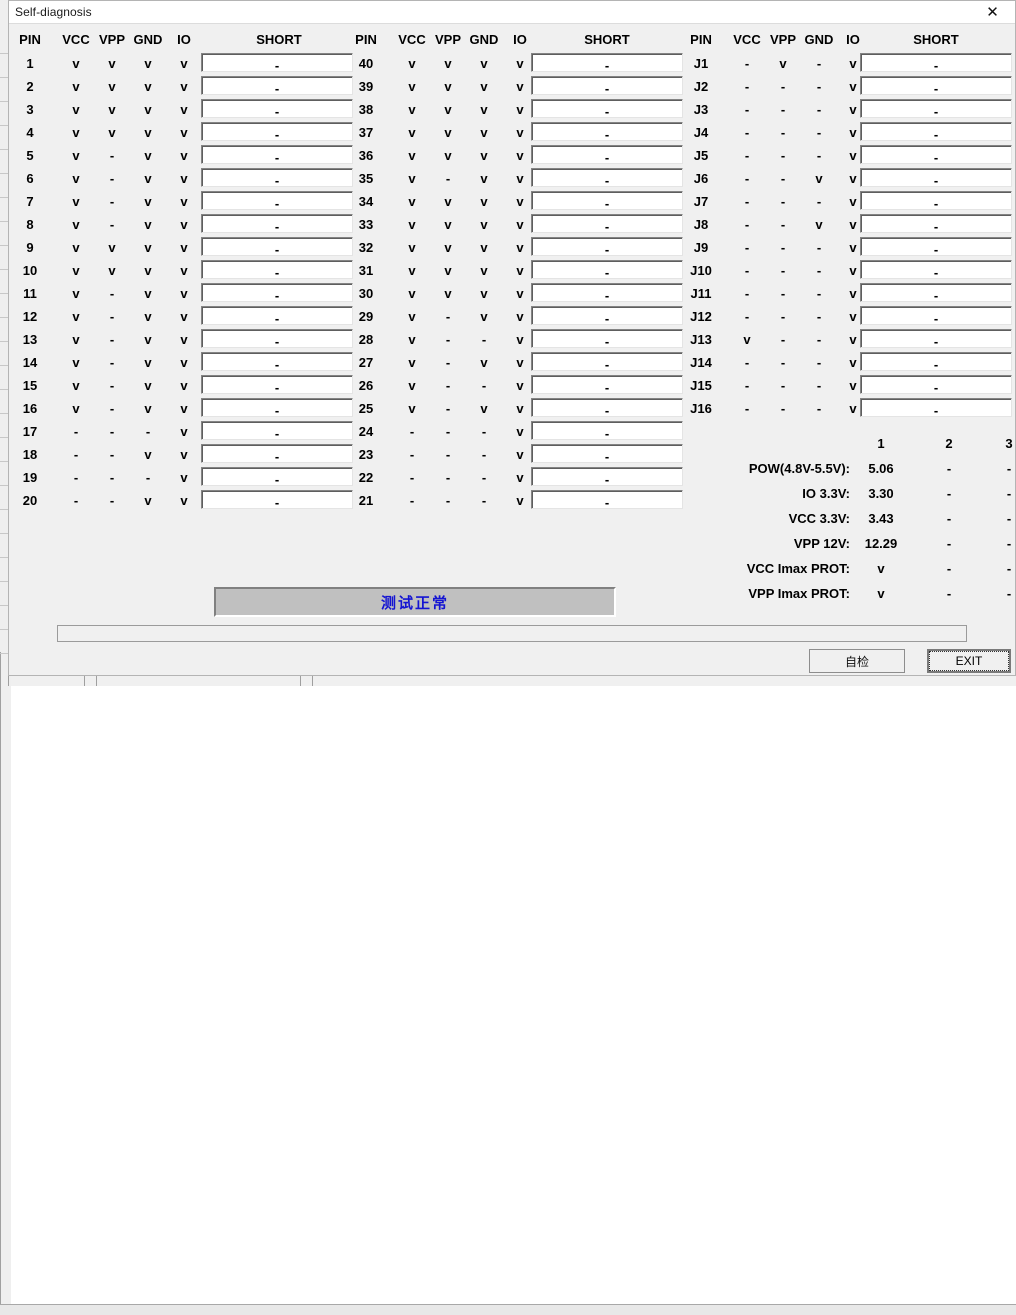 The image size is (1016, 1315). What do you see at coordinates (512, 86) in the screenshot?
I see `table-row: 39 v v v v -` at bounding box center [512, 86].